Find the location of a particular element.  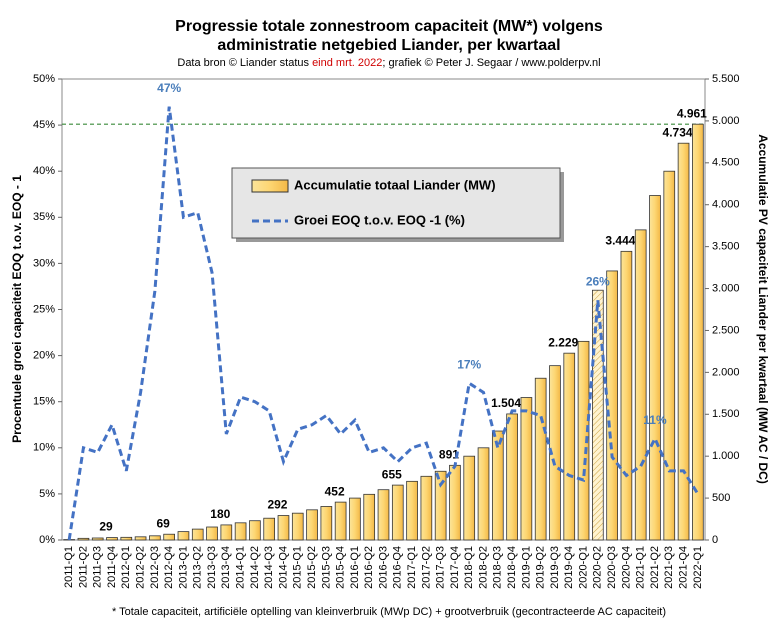

x-tick-label: 2012-Q1 is located at coordinates (126, 567).